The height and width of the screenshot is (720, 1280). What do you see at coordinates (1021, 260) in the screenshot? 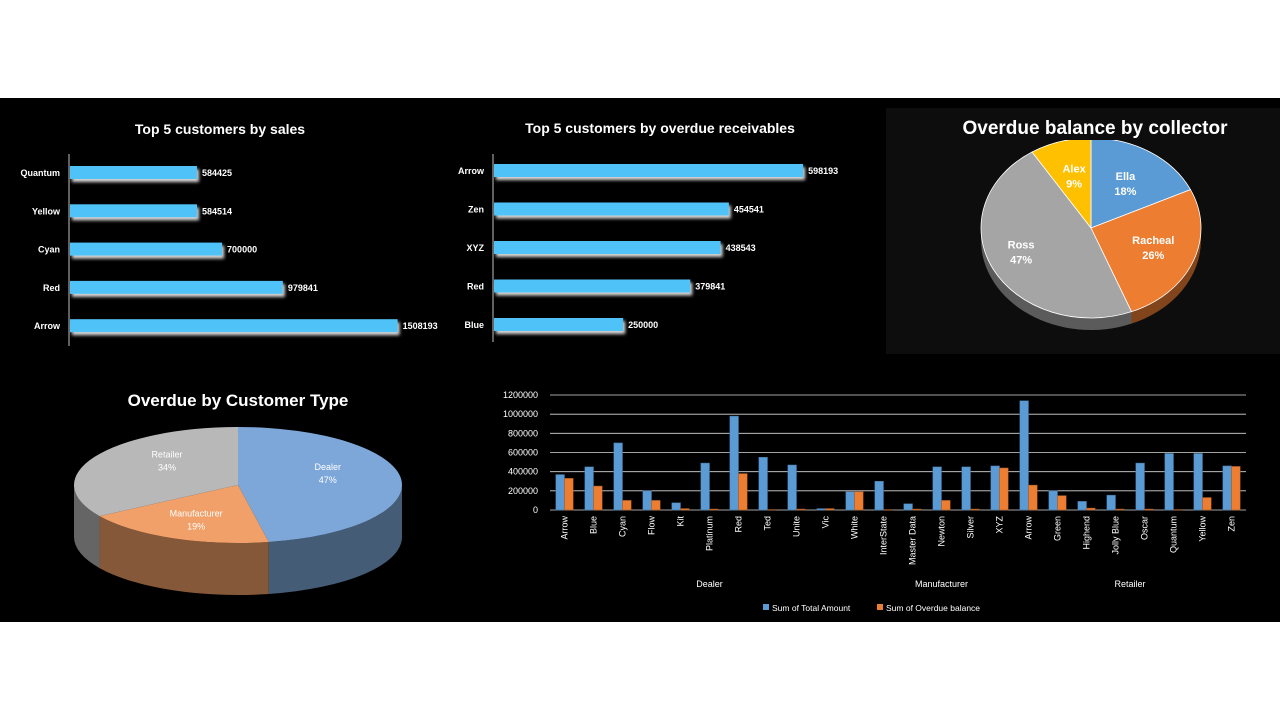
I see `collector-pie-slice-pct: 47%` at bounding box center [1021, 260].